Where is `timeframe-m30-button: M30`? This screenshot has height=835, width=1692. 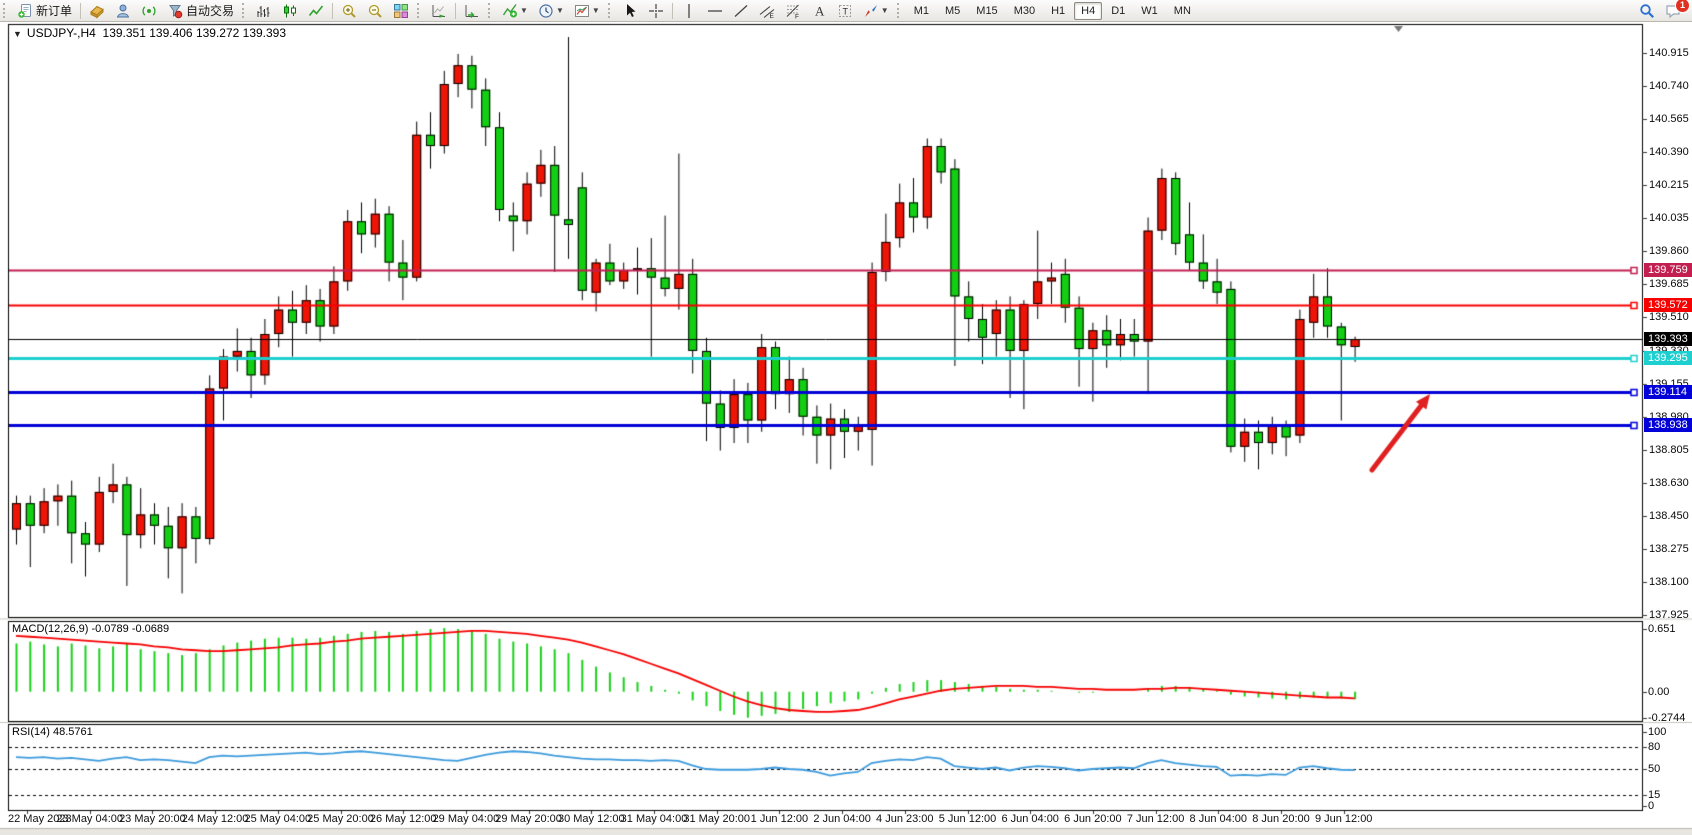
timeframe-m30-button: M30 is located at coordinates (1024, 10).